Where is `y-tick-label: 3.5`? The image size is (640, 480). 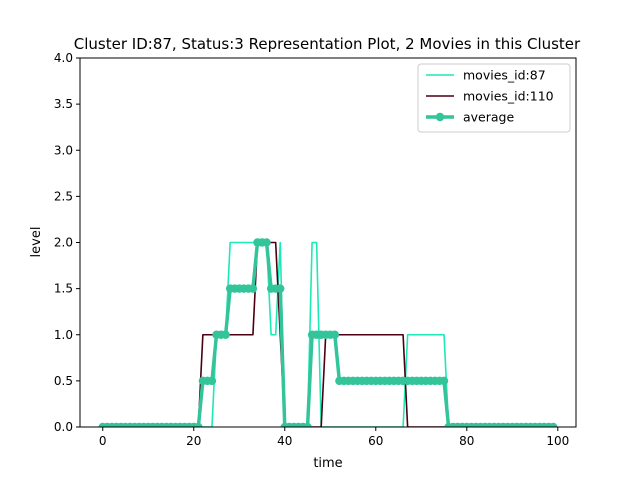 y-tick-label: 3.5 is located at coordinates (63, 104).